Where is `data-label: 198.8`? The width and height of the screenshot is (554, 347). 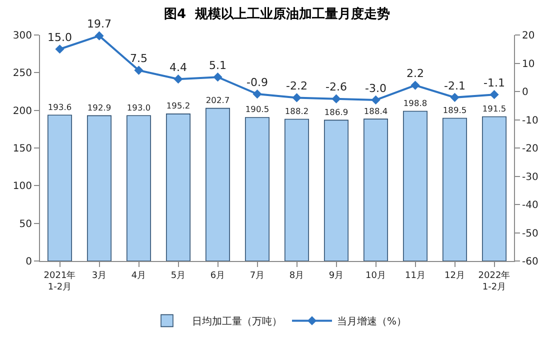 data-label: 198.8 is located at coordinates (415, 103).